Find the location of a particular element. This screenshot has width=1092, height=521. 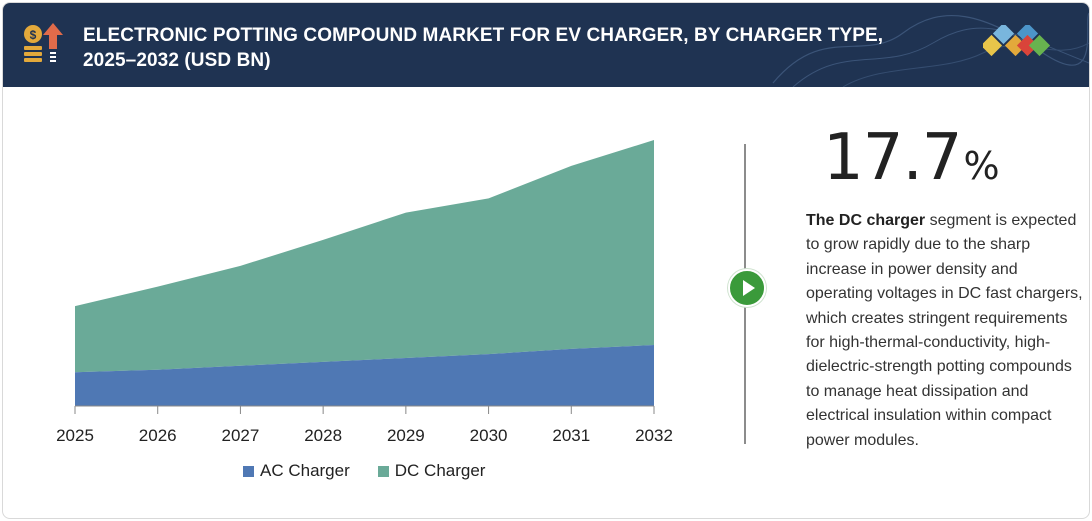

legend-swatch-ac is located at coordinates (248, 471).